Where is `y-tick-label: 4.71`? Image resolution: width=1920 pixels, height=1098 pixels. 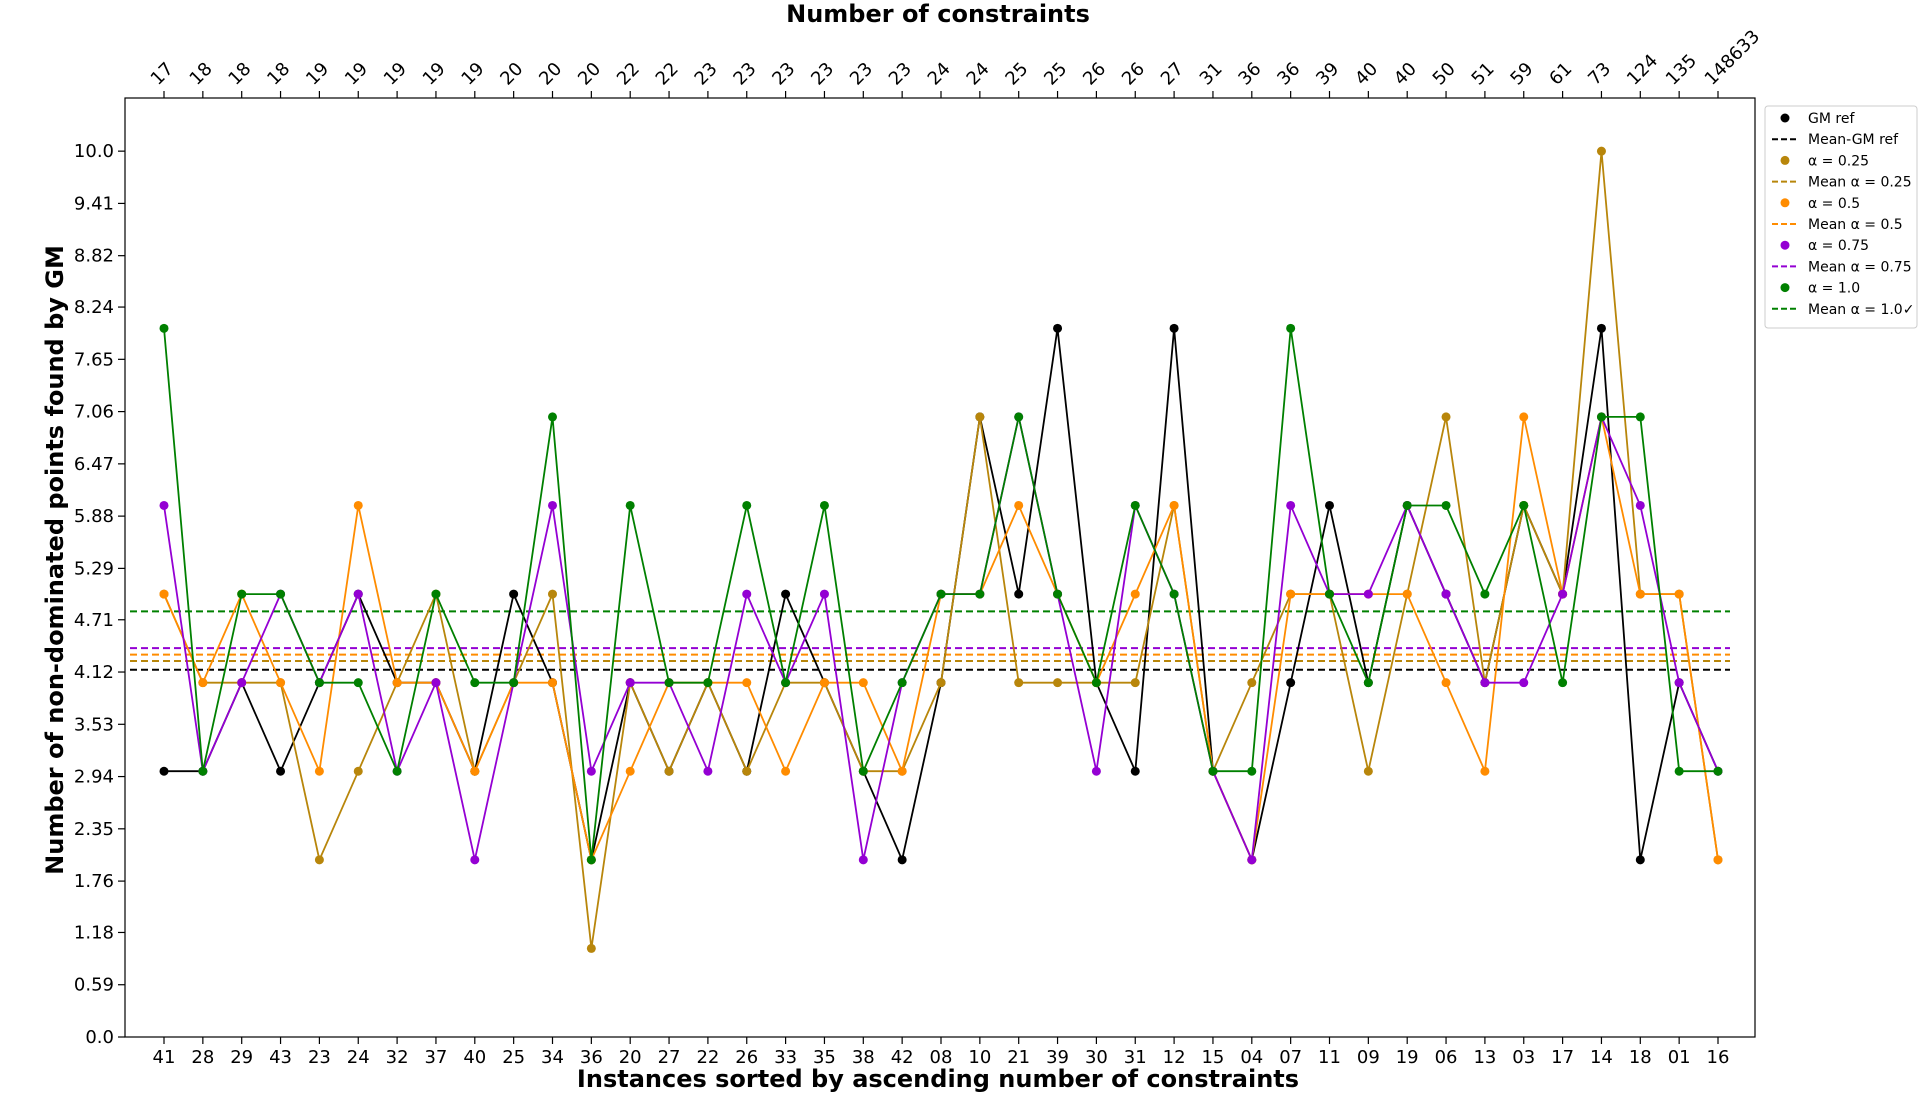
y-tick-label: 4.71 is located at coordinates (94, 620).